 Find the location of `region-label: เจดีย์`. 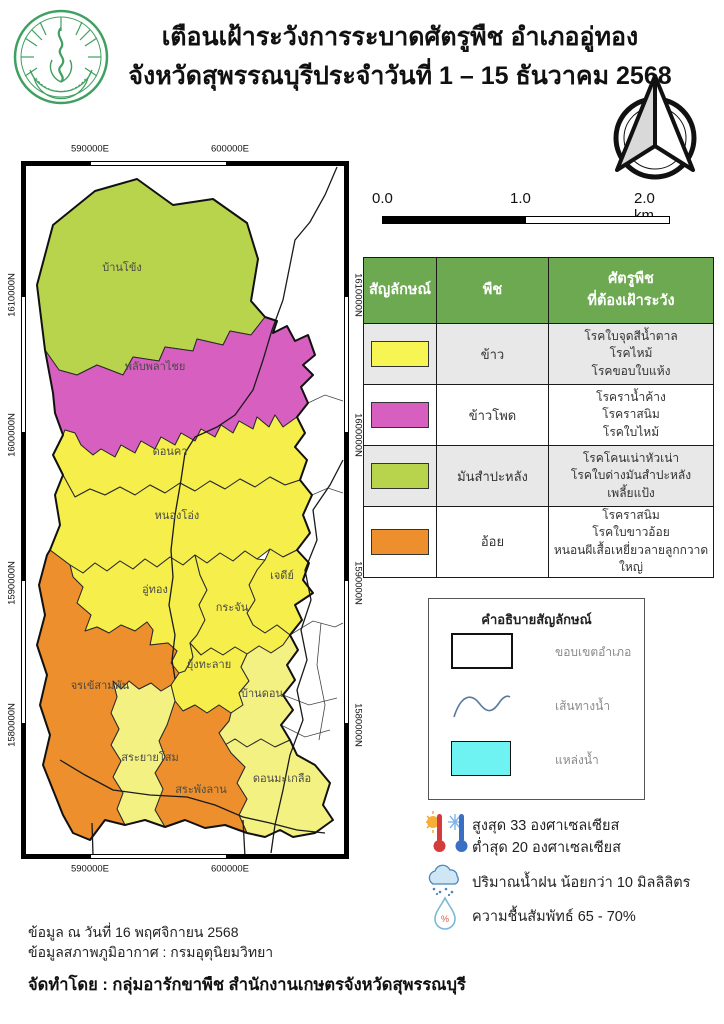

region-label: เจดีย์ is located at coordinates (282, 575).